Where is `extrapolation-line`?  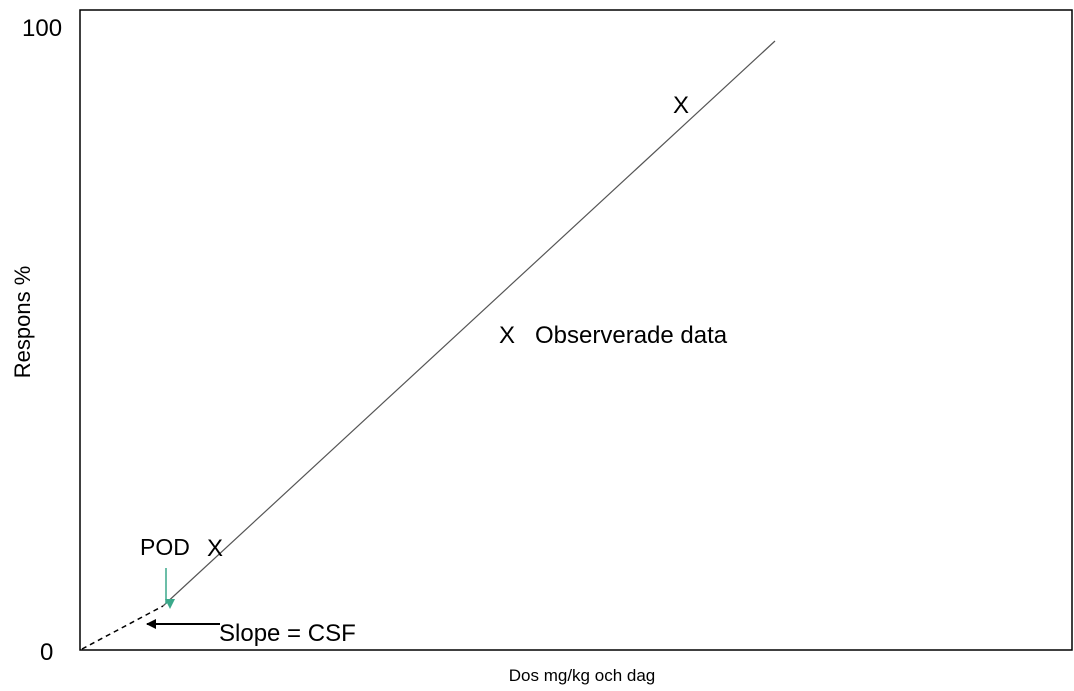
extrapolation-line is located at coordinates (122, 627).